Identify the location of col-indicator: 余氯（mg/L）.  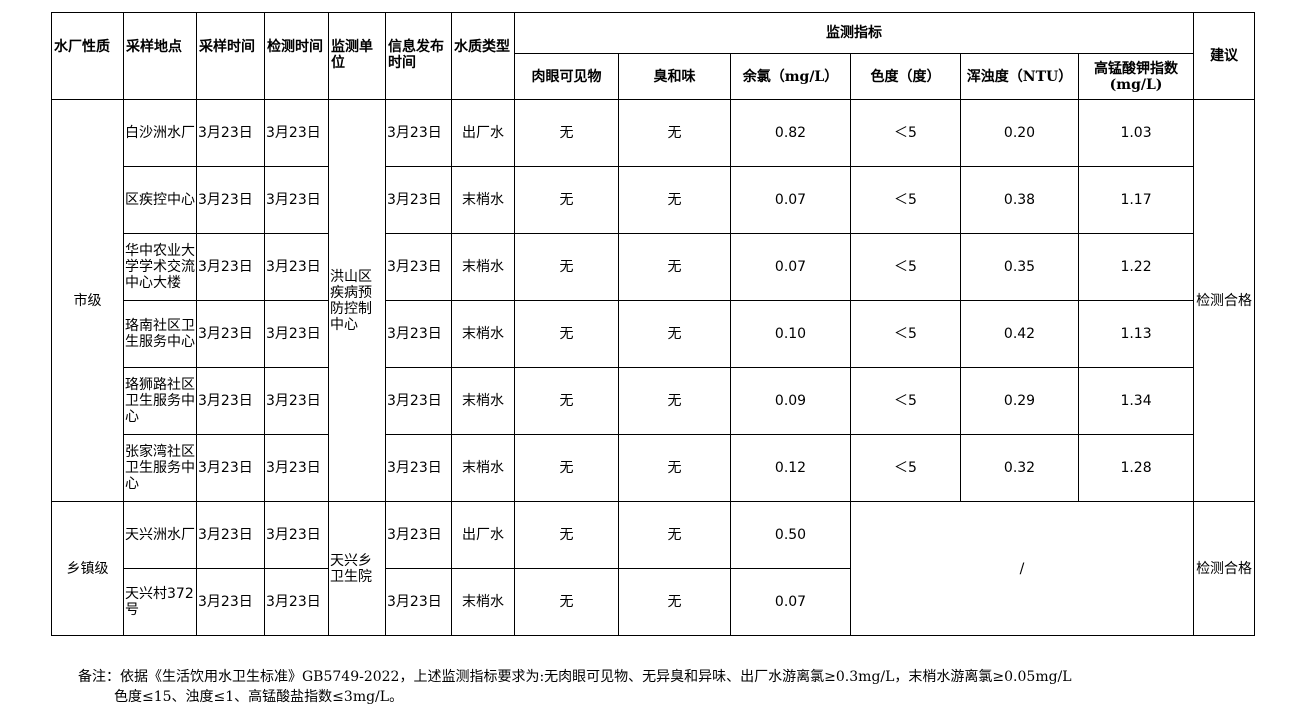
(790, 76).